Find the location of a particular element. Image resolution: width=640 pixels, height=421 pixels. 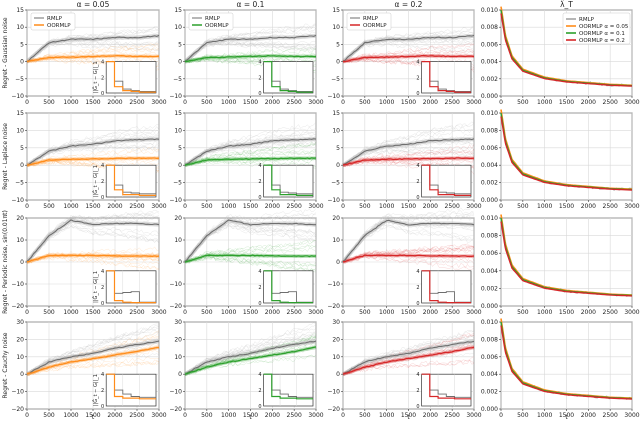

panel-r2-c2-rmlp-line is located at coordinates (250, 152).